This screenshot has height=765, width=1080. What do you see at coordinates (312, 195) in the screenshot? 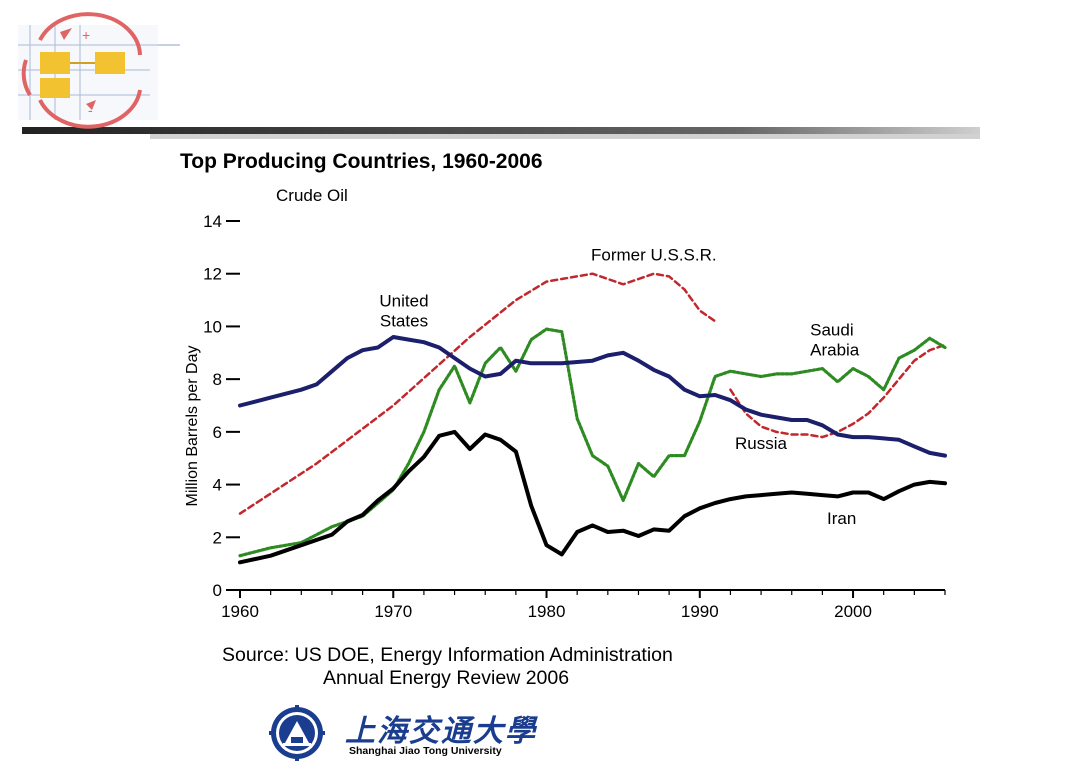
I see `chart-subtitle: Crude Oil` at bounding box center [312, 195].